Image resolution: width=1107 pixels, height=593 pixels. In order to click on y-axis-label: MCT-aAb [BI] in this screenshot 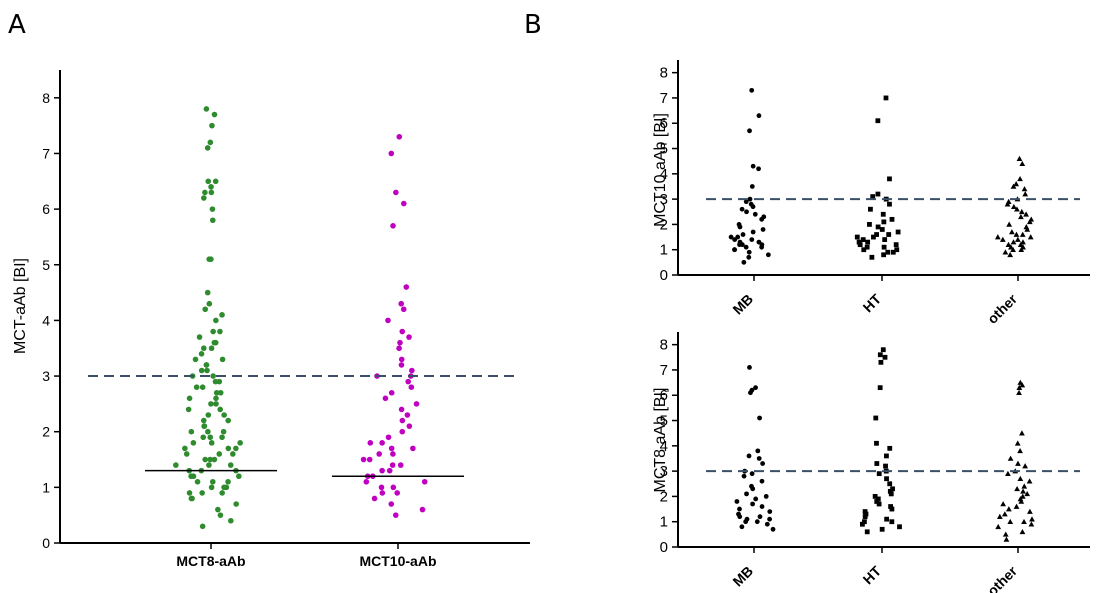, I will do `click(20, 306)`.